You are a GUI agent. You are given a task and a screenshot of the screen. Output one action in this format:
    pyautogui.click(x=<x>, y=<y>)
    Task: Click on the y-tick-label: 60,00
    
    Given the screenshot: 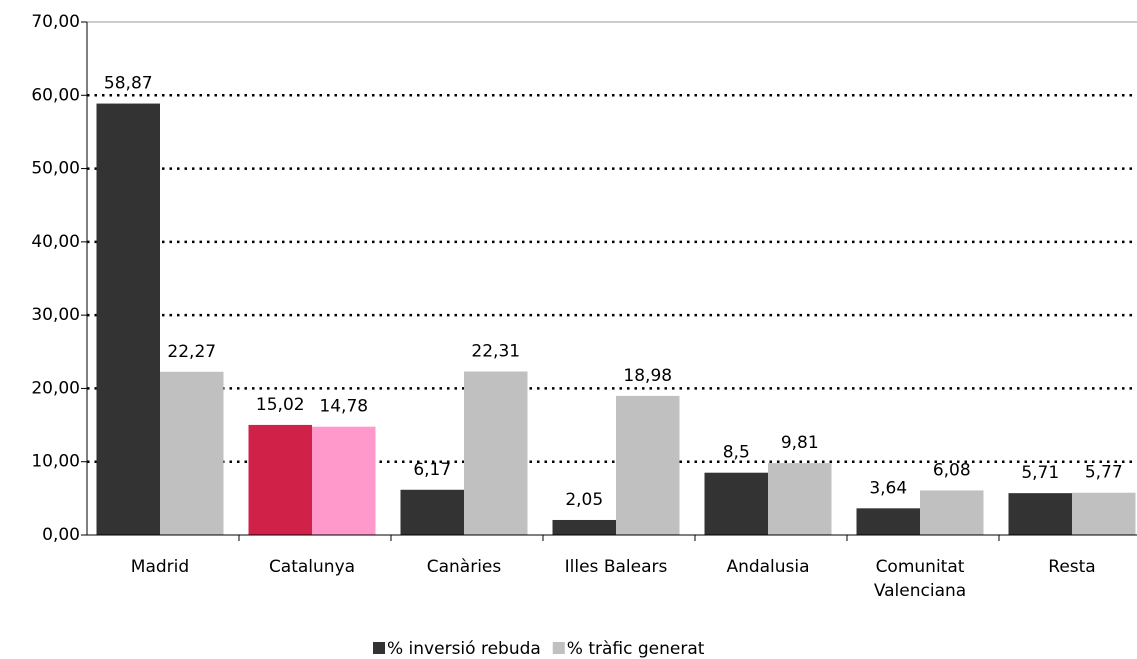 What is the action you would take?
    pyautogui.click(x=55, y=95)
    